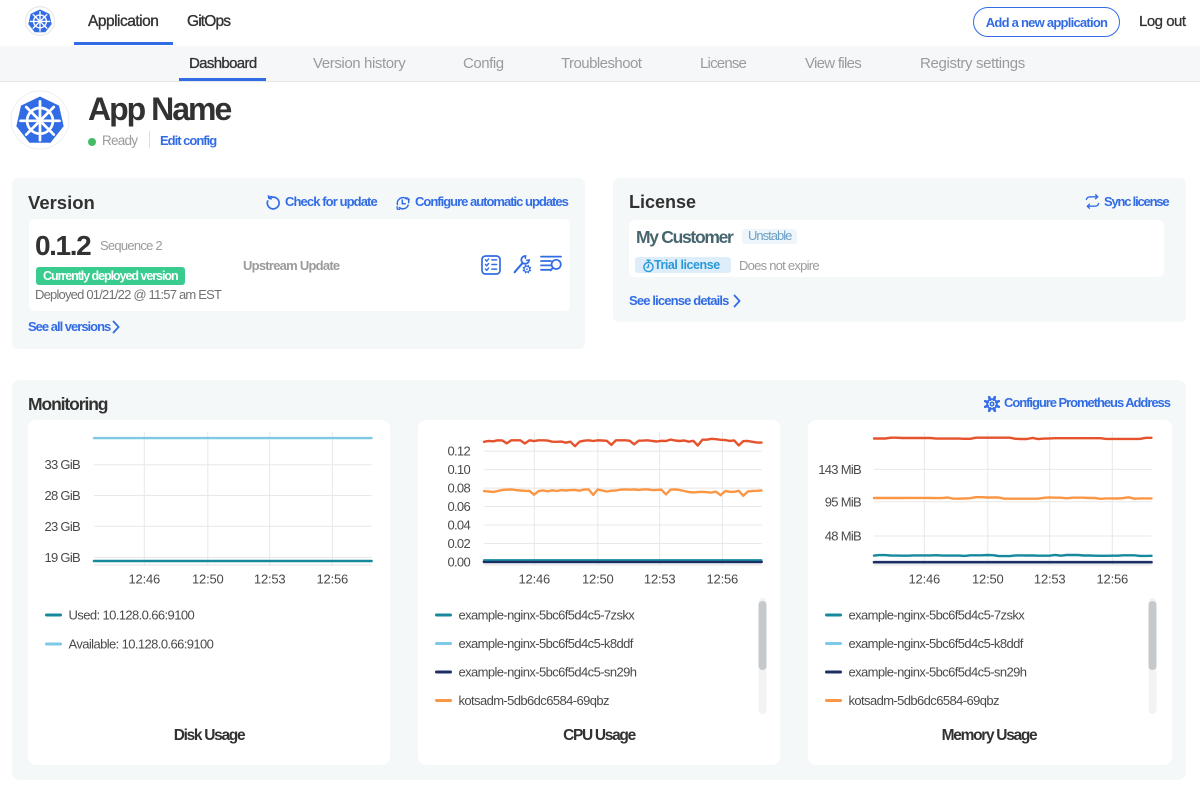  Describe the element at coordinates (843, 536) in the screenshot. I see `svg-text: 48 MiB` at that location.